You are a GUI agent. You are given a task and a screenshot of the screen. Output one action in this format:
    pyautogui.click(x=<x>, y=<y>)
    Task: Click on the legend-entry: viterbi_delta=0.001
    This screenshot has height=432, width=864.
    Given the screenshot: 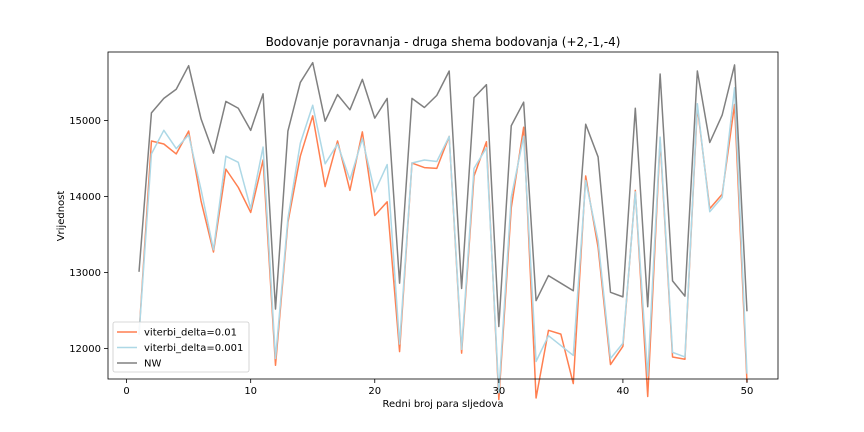 What is the action you would take?
    pyautogui.click(x=193, y=348)
    